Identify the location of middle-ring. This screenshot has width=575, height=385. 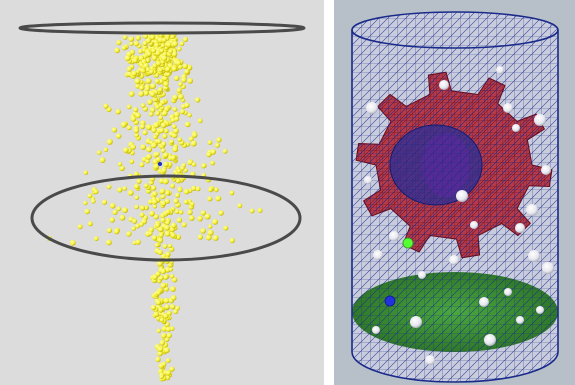
(166, 218).